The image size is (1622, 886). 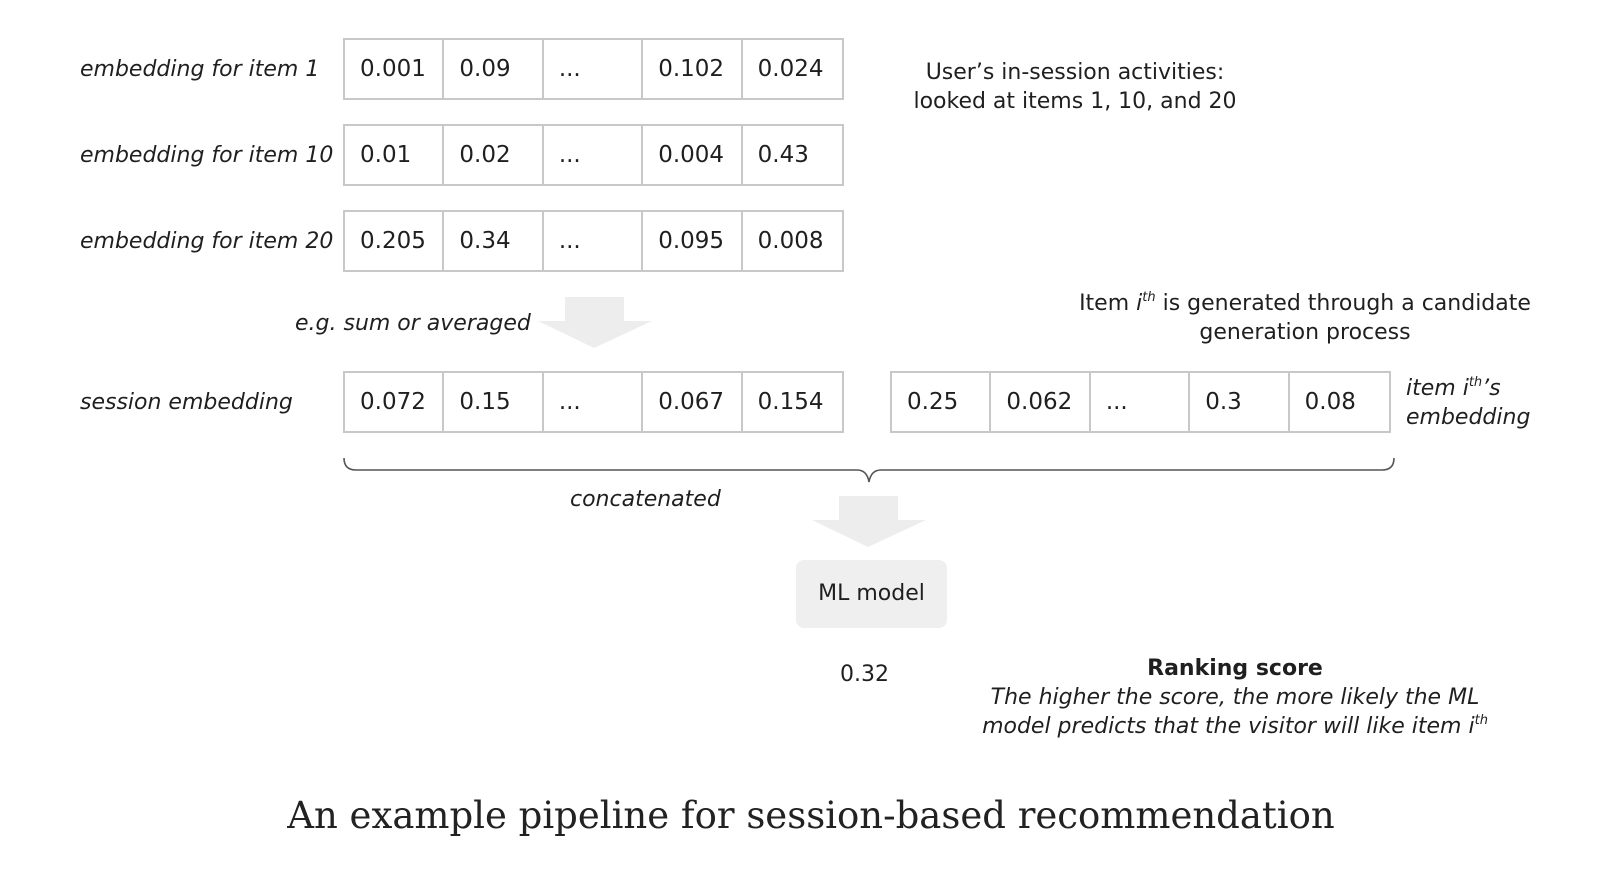 I want to click on vector-cell: 0.062, so click(x=1041, y=402).